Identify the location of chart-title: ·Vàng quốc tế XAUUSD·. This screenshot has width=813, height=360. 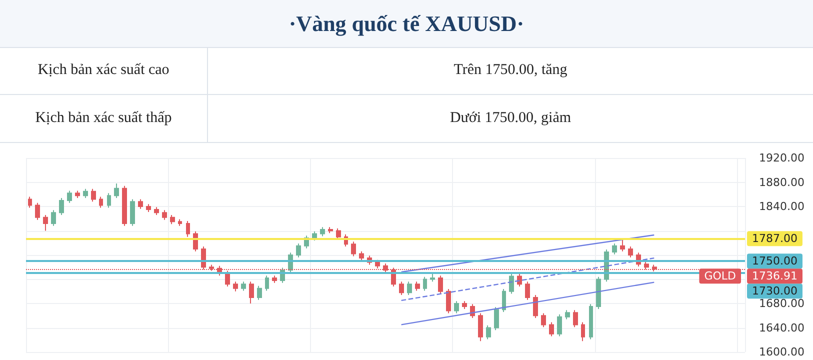
(406, 24).